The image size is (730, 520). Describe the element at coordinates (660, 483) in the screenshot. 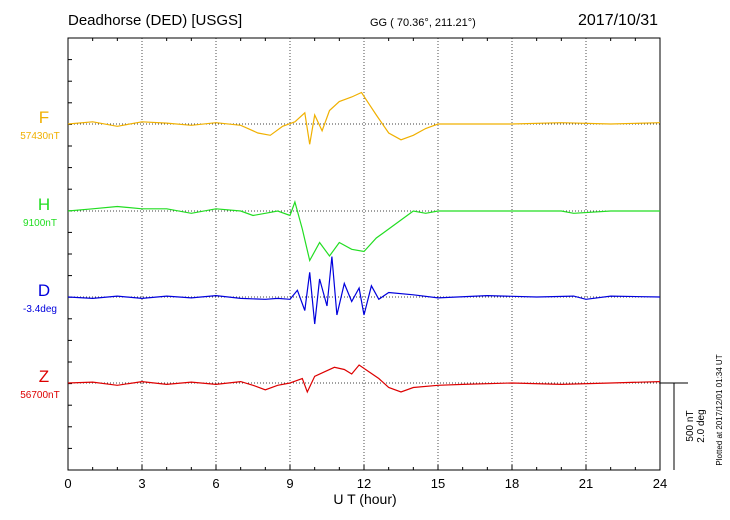

I see `x-tick-label-24: 24` at that location.